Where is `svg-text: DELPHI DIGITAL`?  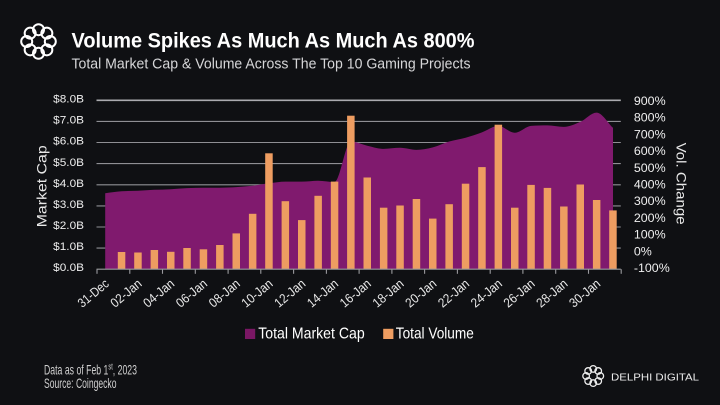
svg-text: DELPHI DIGITAL is located at coordinates (655, 377).